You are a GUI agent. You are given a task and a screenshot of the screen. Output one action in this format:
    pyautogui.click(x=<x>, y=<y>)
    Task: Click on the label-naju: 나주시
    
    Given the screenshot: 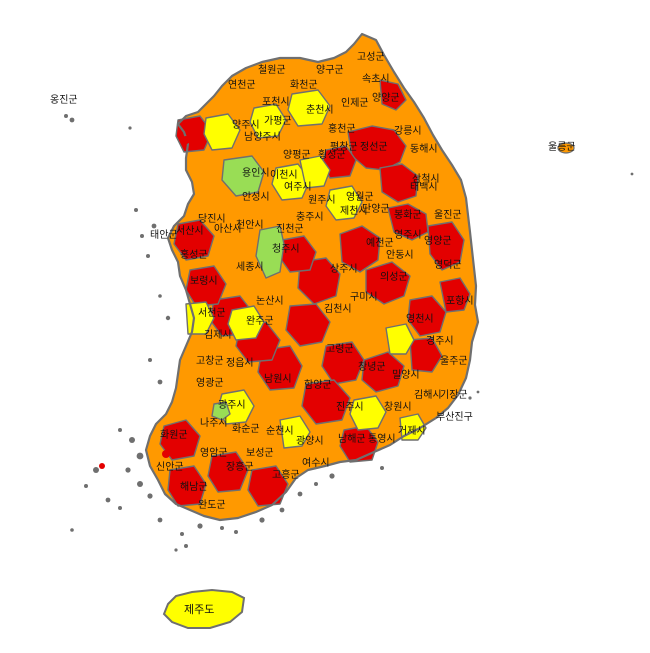 What is the action you would take?
    pyautogui.click(x=214, y=423)
    